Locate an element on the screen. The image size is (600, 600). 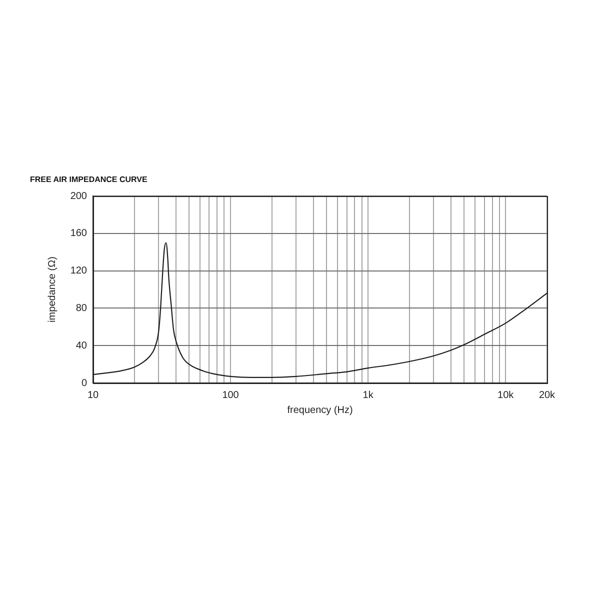
y-tick-label: 160 is located at coordinates (79, 234).